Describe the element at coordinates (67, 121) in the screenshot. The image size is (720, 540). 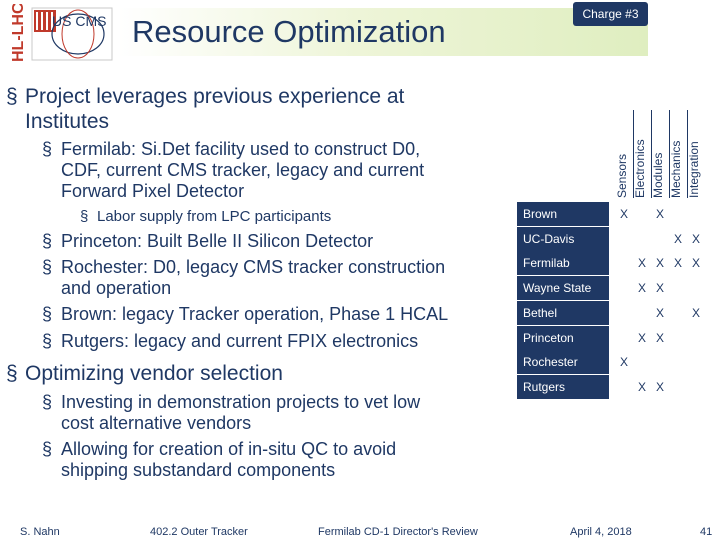
I see `bullet-project-experience-cont: Institutes` at that location.